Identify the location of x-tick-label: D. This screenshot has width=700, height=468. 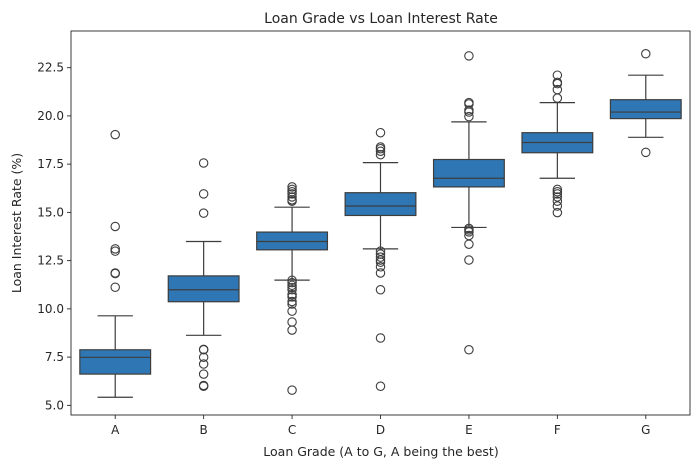
(380, 430).